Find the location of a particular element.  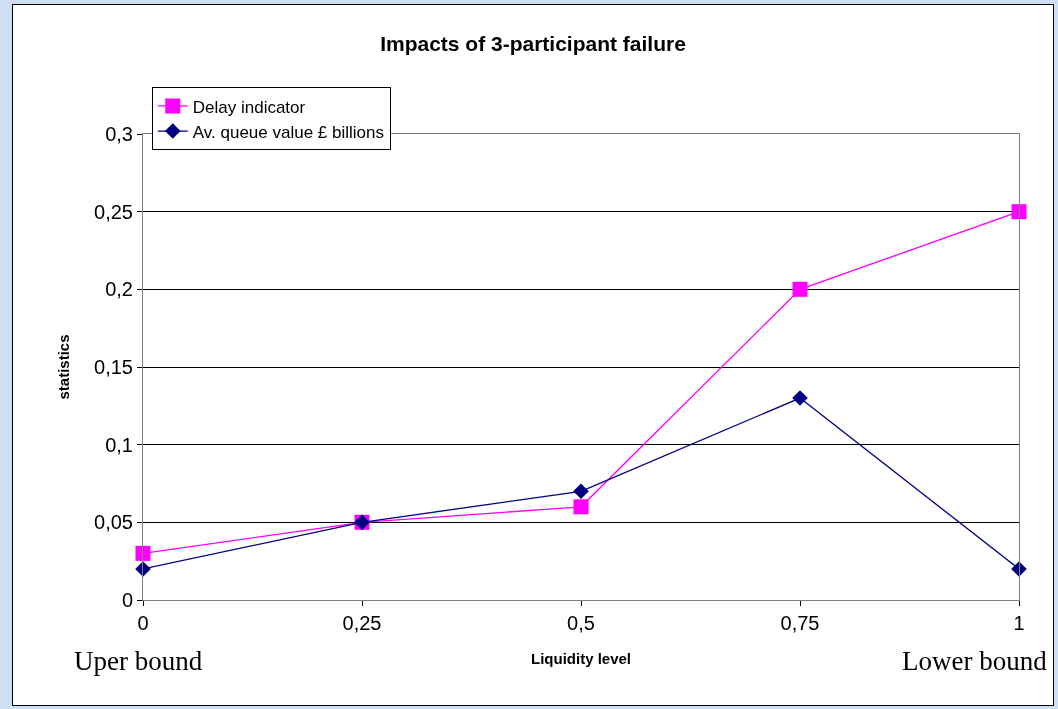

y-tick-label: 0,15 is located at coordinates (113, 367).